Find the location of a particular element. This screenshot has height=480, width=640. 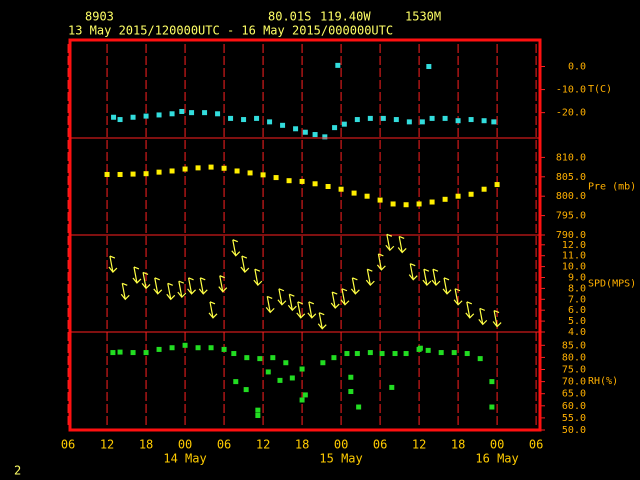

y-tick-label: 85.0 is located at coordinates (574, 345).